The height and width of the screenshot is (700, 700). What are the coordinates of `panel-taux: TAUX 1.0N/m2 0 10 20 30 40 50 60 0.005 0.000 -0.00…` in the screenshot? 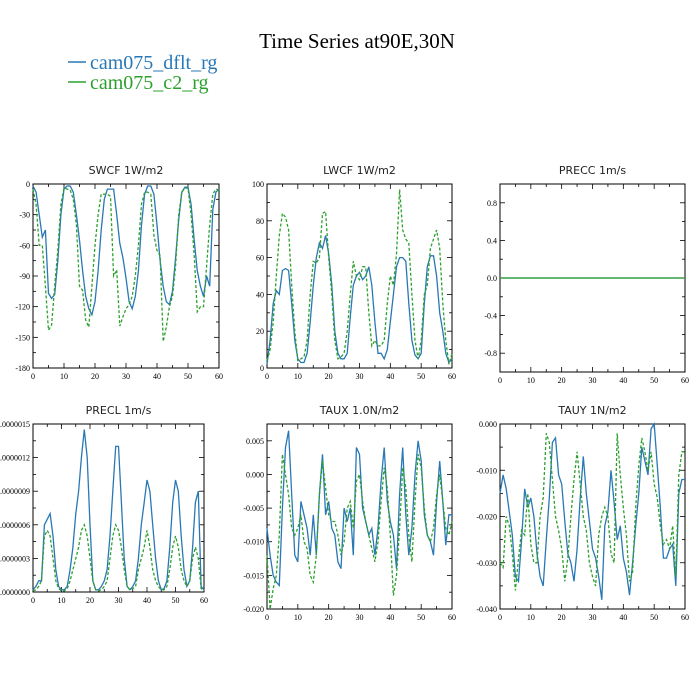 It's located at (349, 513).